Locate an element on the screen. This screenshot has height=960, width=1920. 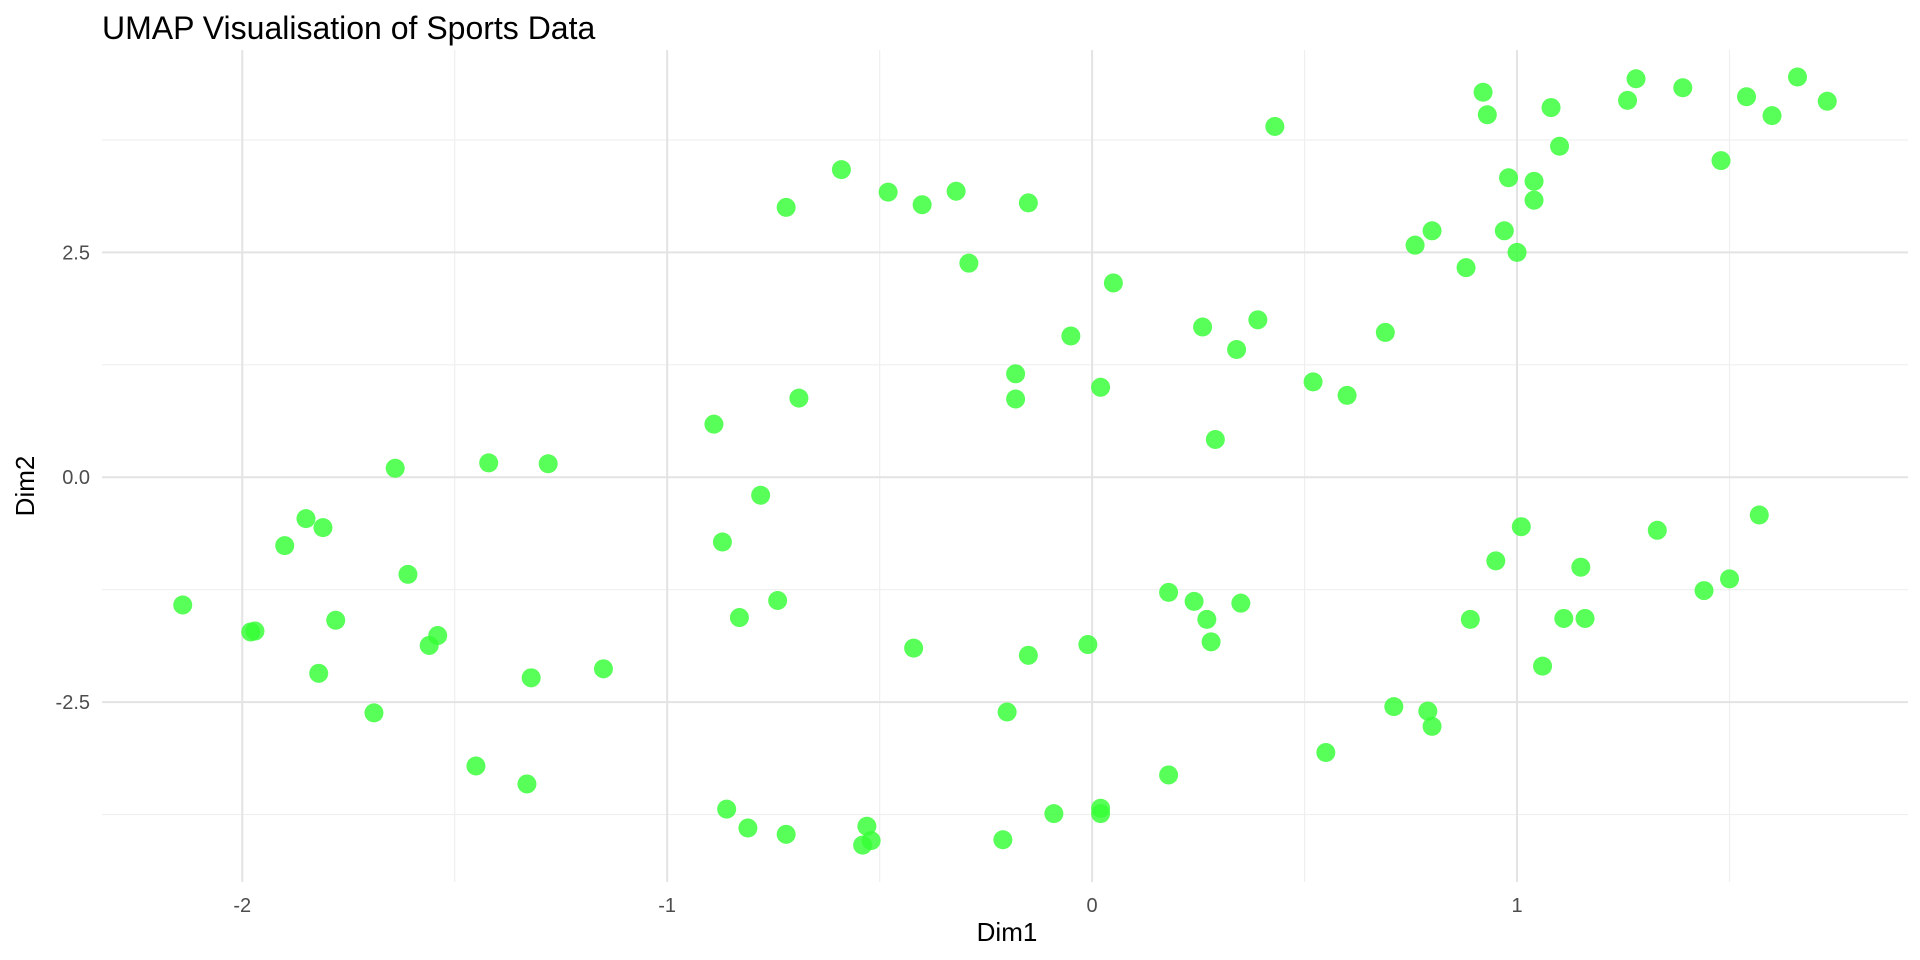
x-tick-label: 0 is located at coordinates (1092, 906).